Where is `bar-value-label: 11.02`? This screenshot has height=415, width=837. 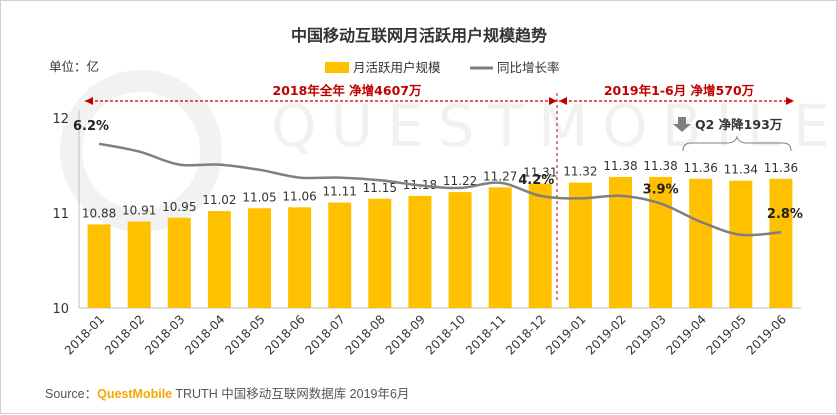
bar-value-label: 11.02 is located at coordinates (219, 200).